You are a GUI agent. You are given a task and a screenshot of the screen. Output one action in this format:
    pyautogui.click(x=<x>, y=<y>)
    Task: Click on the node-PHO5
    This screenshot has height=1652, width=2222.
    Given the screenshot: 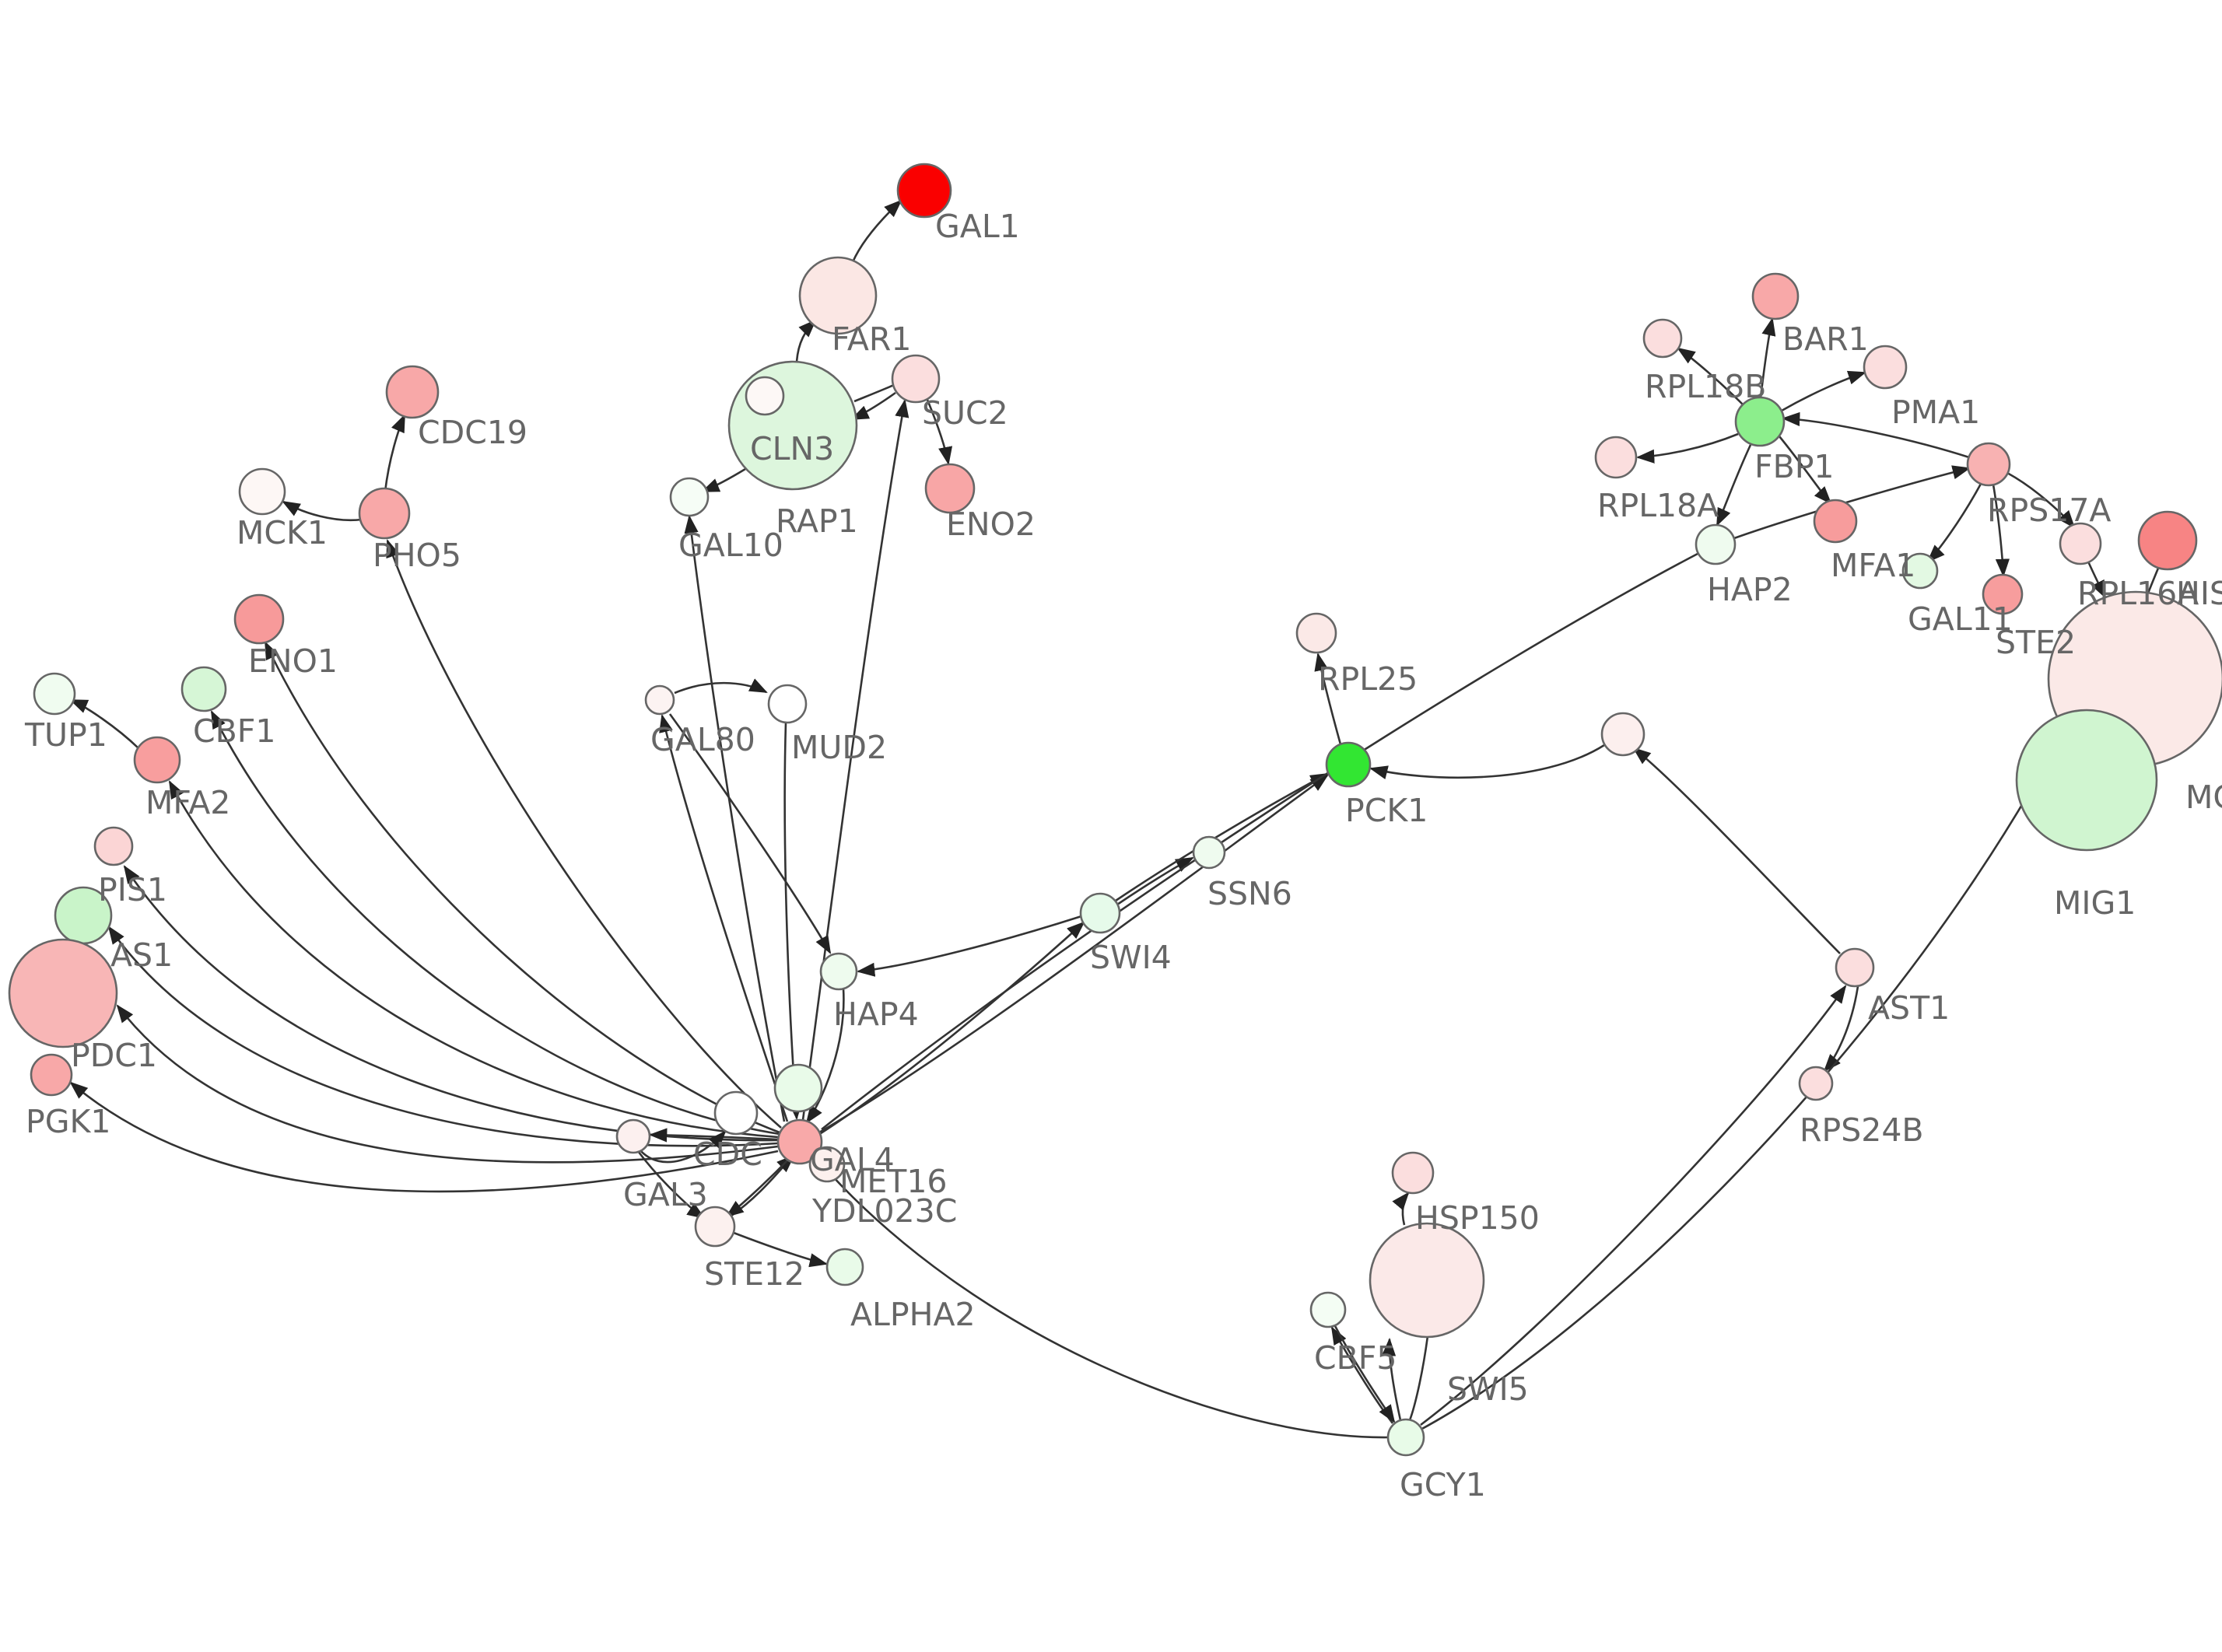 What is the action you would take?
    pyautogui.click(x=384, y=514)
    